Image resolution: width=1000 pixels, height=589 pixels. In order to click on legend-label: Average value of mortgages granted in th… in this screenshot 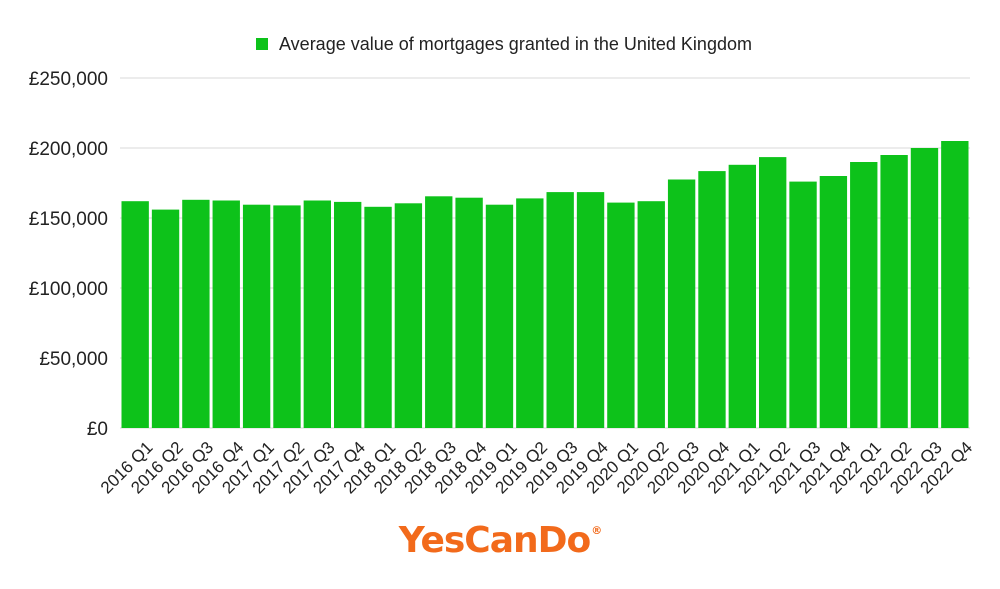, I will do `click(515, 43)`.